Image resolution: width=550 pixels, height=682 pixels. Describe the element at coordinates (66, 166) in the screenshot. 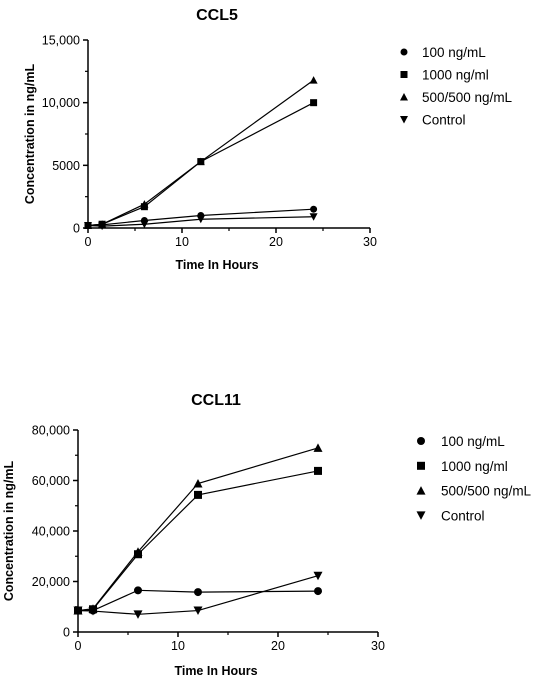

I see `y-tick-label: 5000` at that location.